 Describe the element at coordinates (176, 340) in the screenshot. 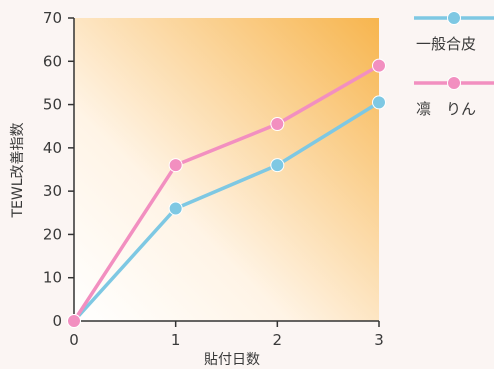

I see `x-tick-label: 1` at that location.